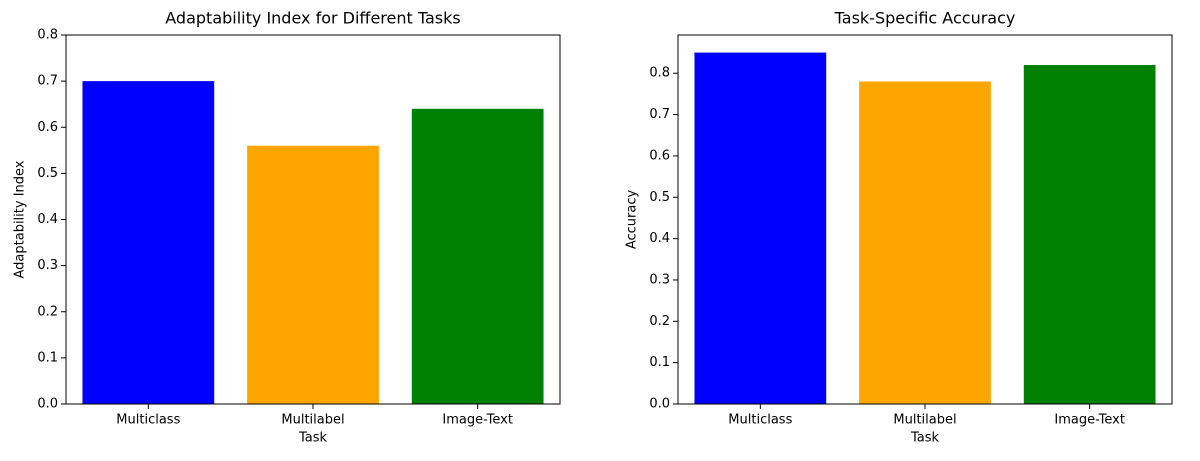 This screenshot has height=461, width=1200. Describe the element at coordinates (632, 220) in the screenshot. I see `y-axis-label: Accuracy` at that location.